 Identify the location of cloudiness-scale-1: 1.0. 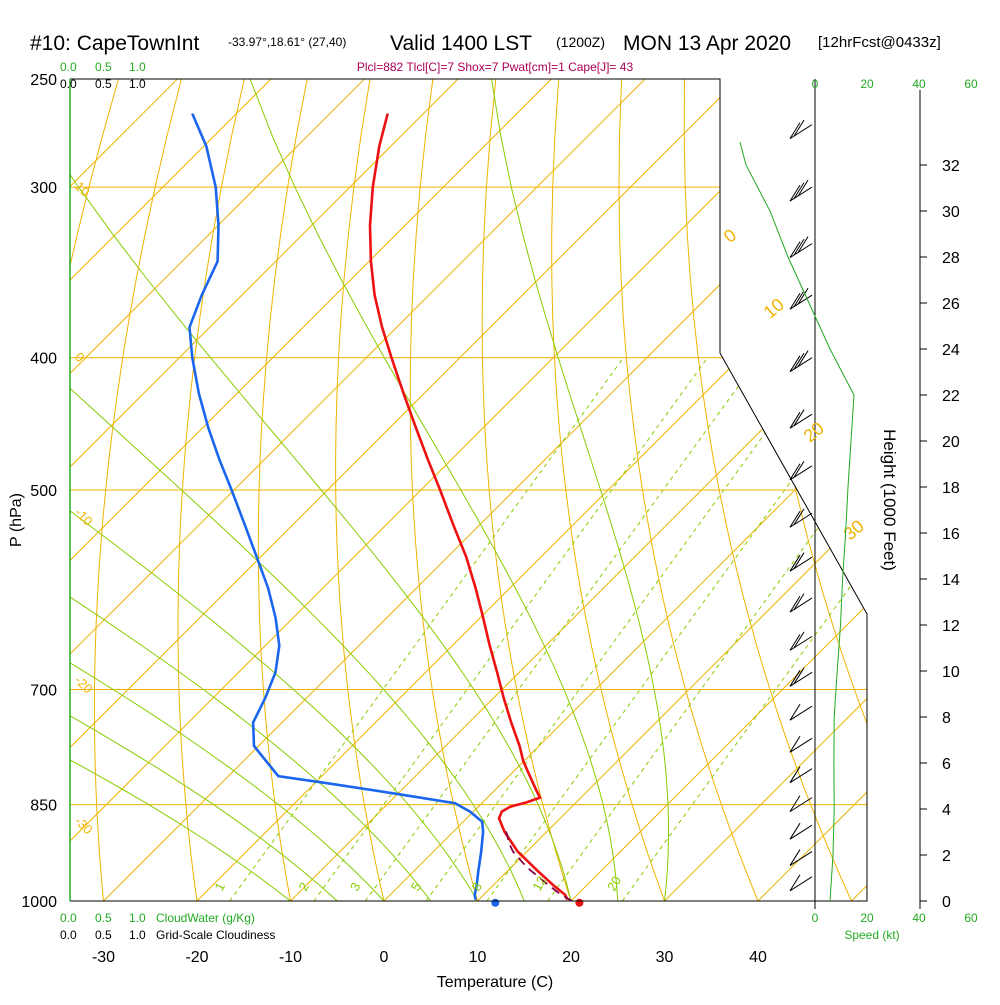
(137, 935).